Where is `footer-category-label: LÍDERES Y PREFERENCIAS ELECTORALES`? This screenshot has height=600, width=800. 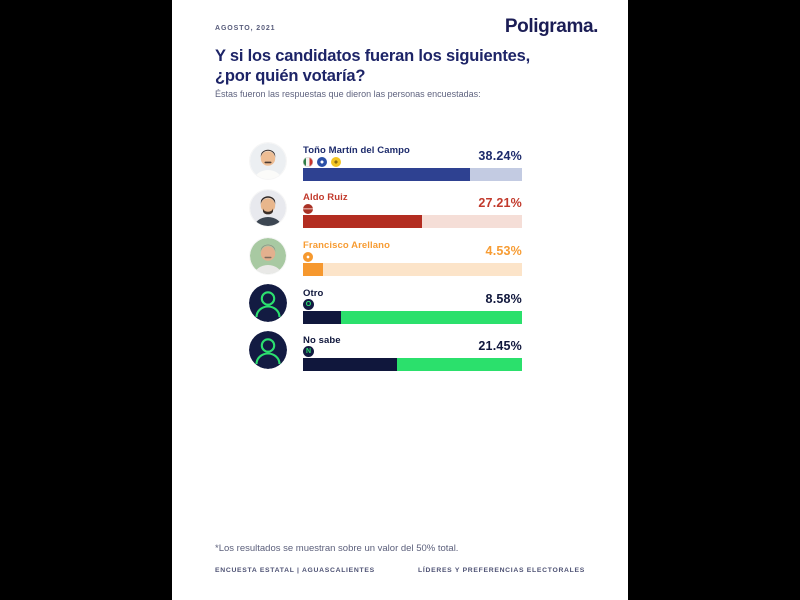 footer-category-label: LÍDERES Y PREFERENCIAS ELECTORALES is located at coordinates (501, 570).